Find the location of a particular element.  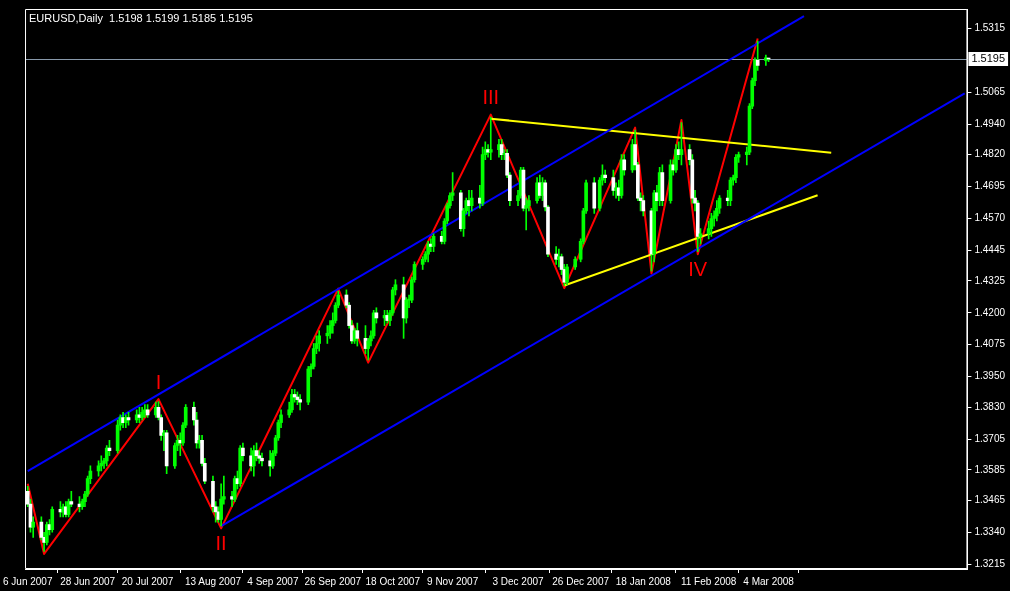

y-tick-label: 1.4445 is located at coordinates (990, 250).